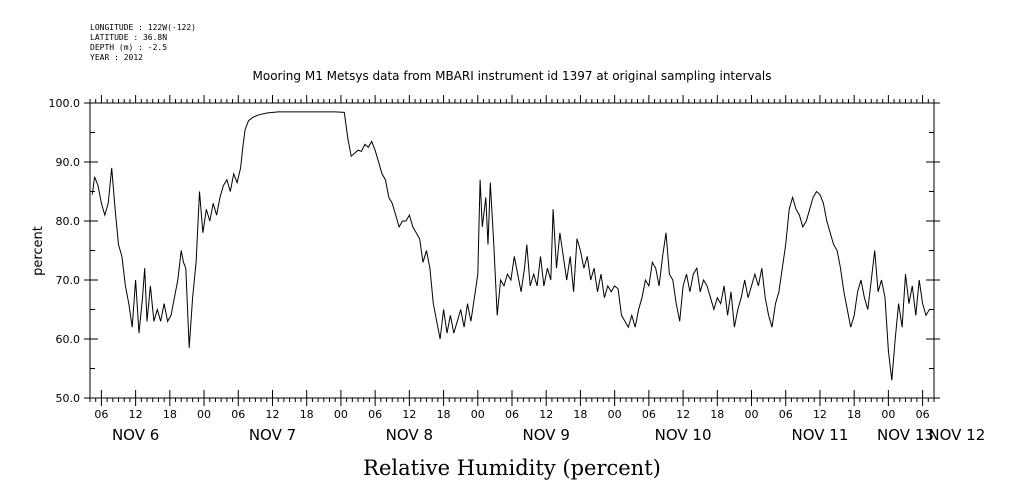 The width and height of the screenshot is (1009, 504). Describe the element at coordinates (128, 47) in the screenshot. I see `meta-depth: DEPTH (m) : -2.5` at that location.